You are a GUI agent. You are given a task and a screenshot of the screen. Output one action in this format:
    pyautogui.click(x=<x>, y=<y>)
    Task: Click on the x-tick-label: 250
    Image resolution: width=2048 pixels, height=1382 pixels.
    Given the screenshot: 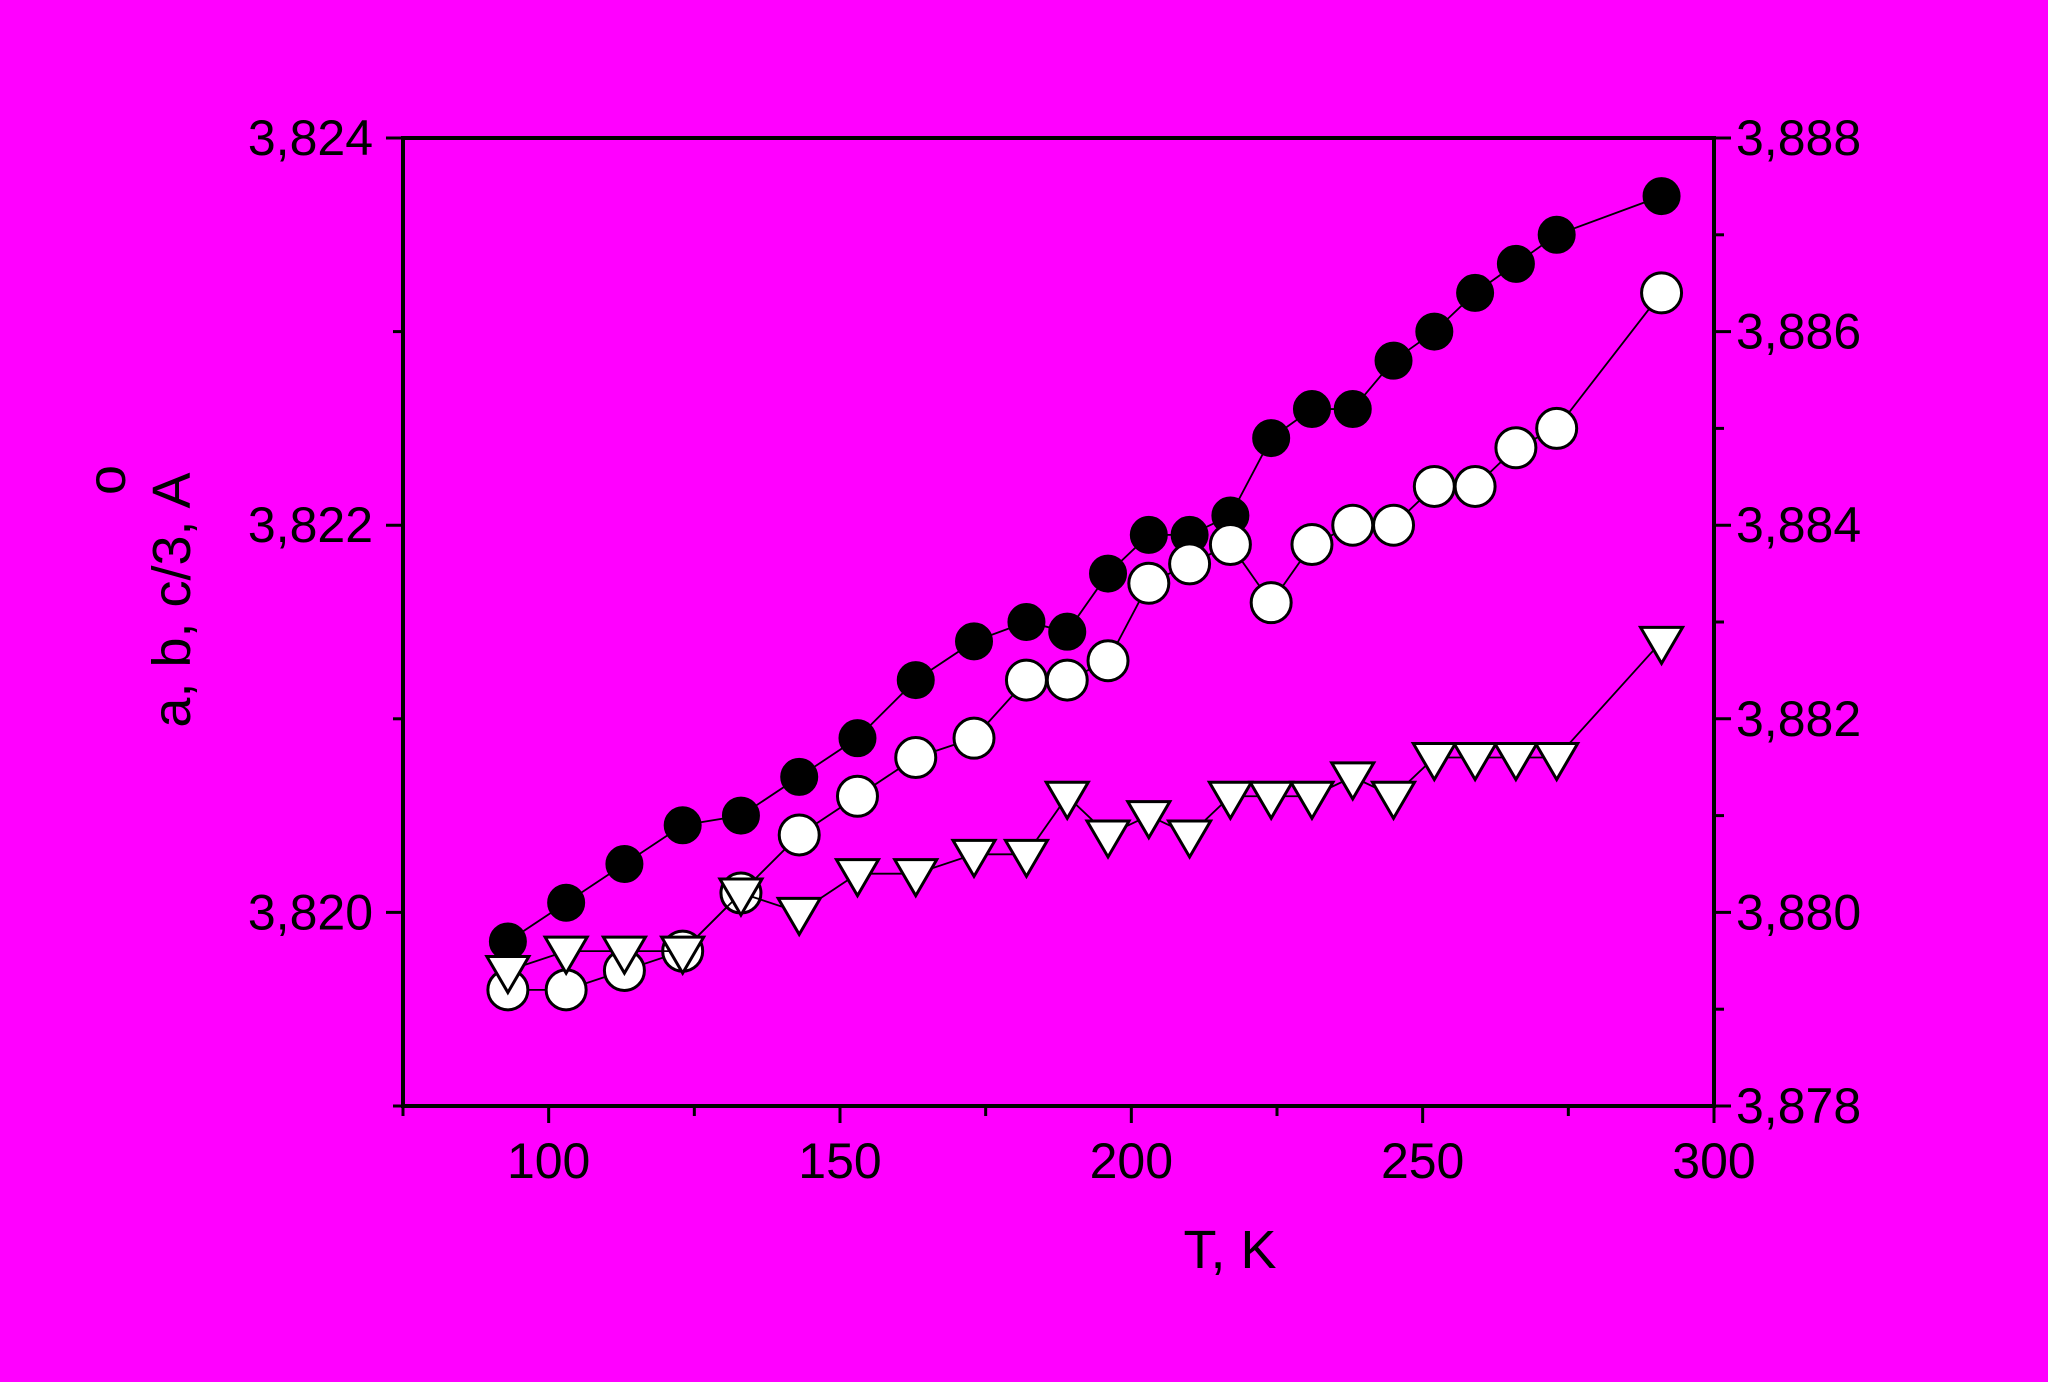 What is the action you would take?
    pyautogui.click(x=1422, y=1161)
    